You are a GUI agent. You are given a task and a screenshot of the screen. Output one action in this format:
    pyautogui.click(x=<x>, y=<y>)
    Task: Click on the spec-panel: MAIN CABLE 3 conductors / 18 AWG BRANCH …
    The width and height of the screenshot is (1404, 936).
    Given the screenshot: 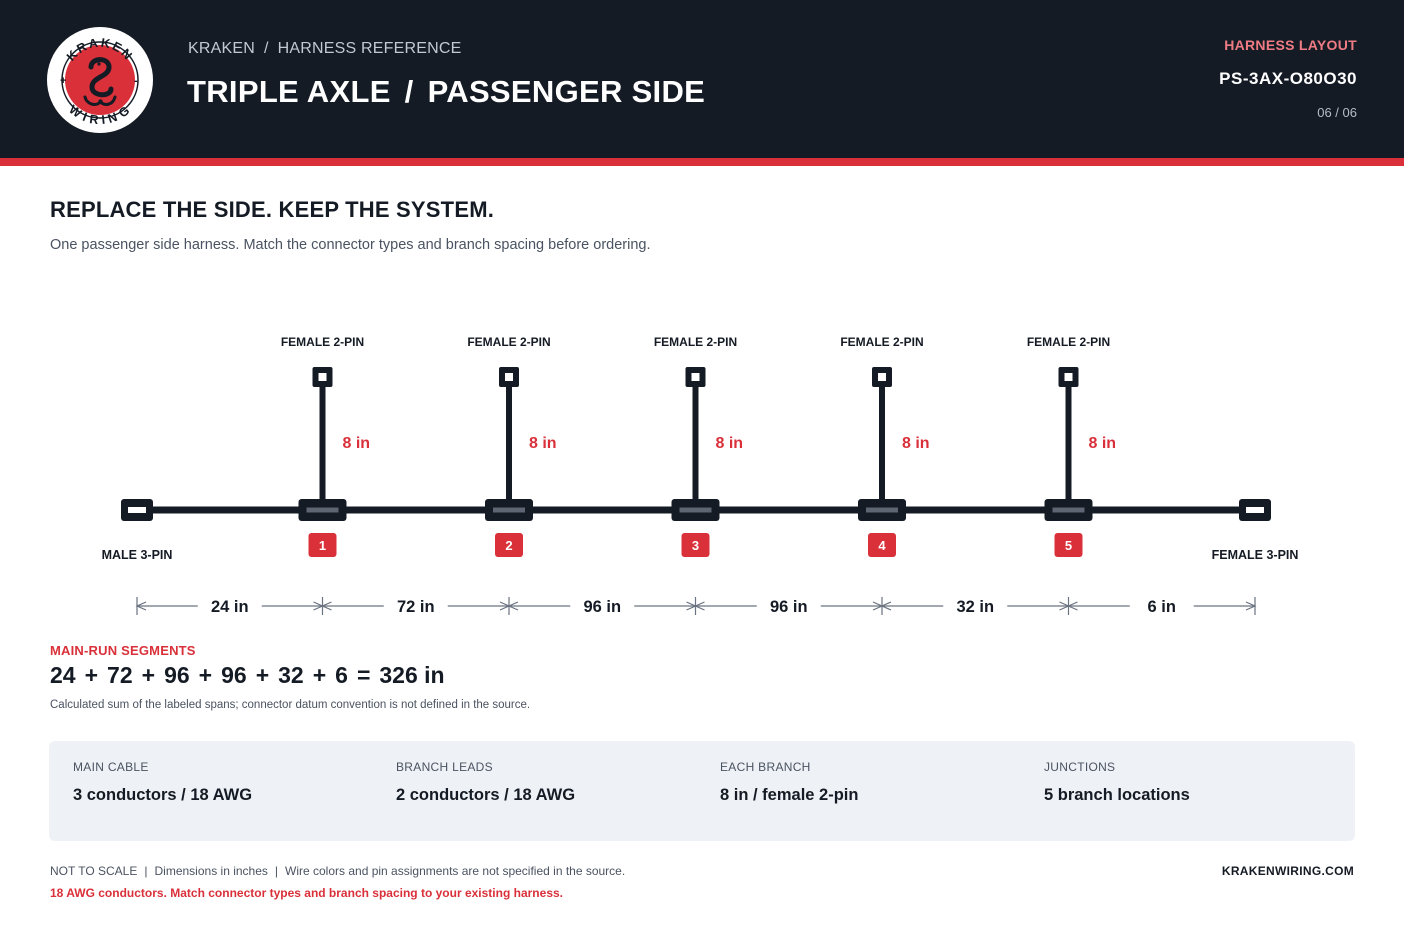 What is the action you would take?
    pyautogui.click(x=702, y=791)
    